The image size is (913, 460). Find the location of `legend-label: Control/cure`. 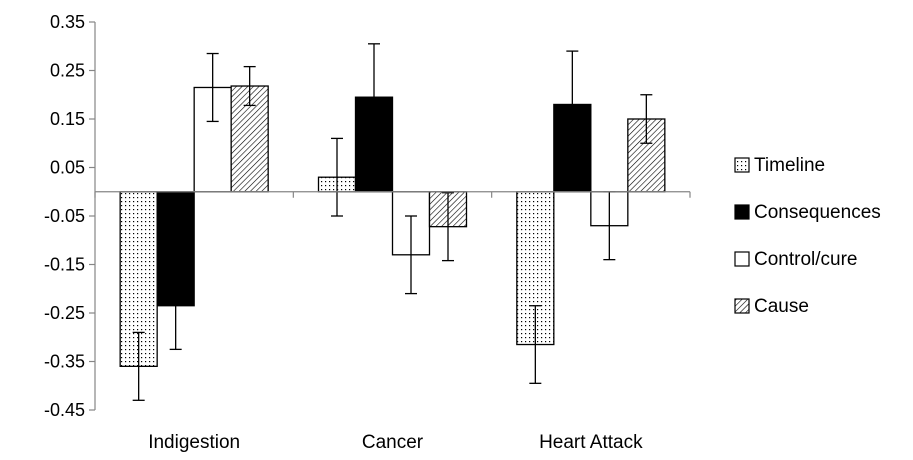

legend-label: Control/cure is located at coordinates (806, 259).